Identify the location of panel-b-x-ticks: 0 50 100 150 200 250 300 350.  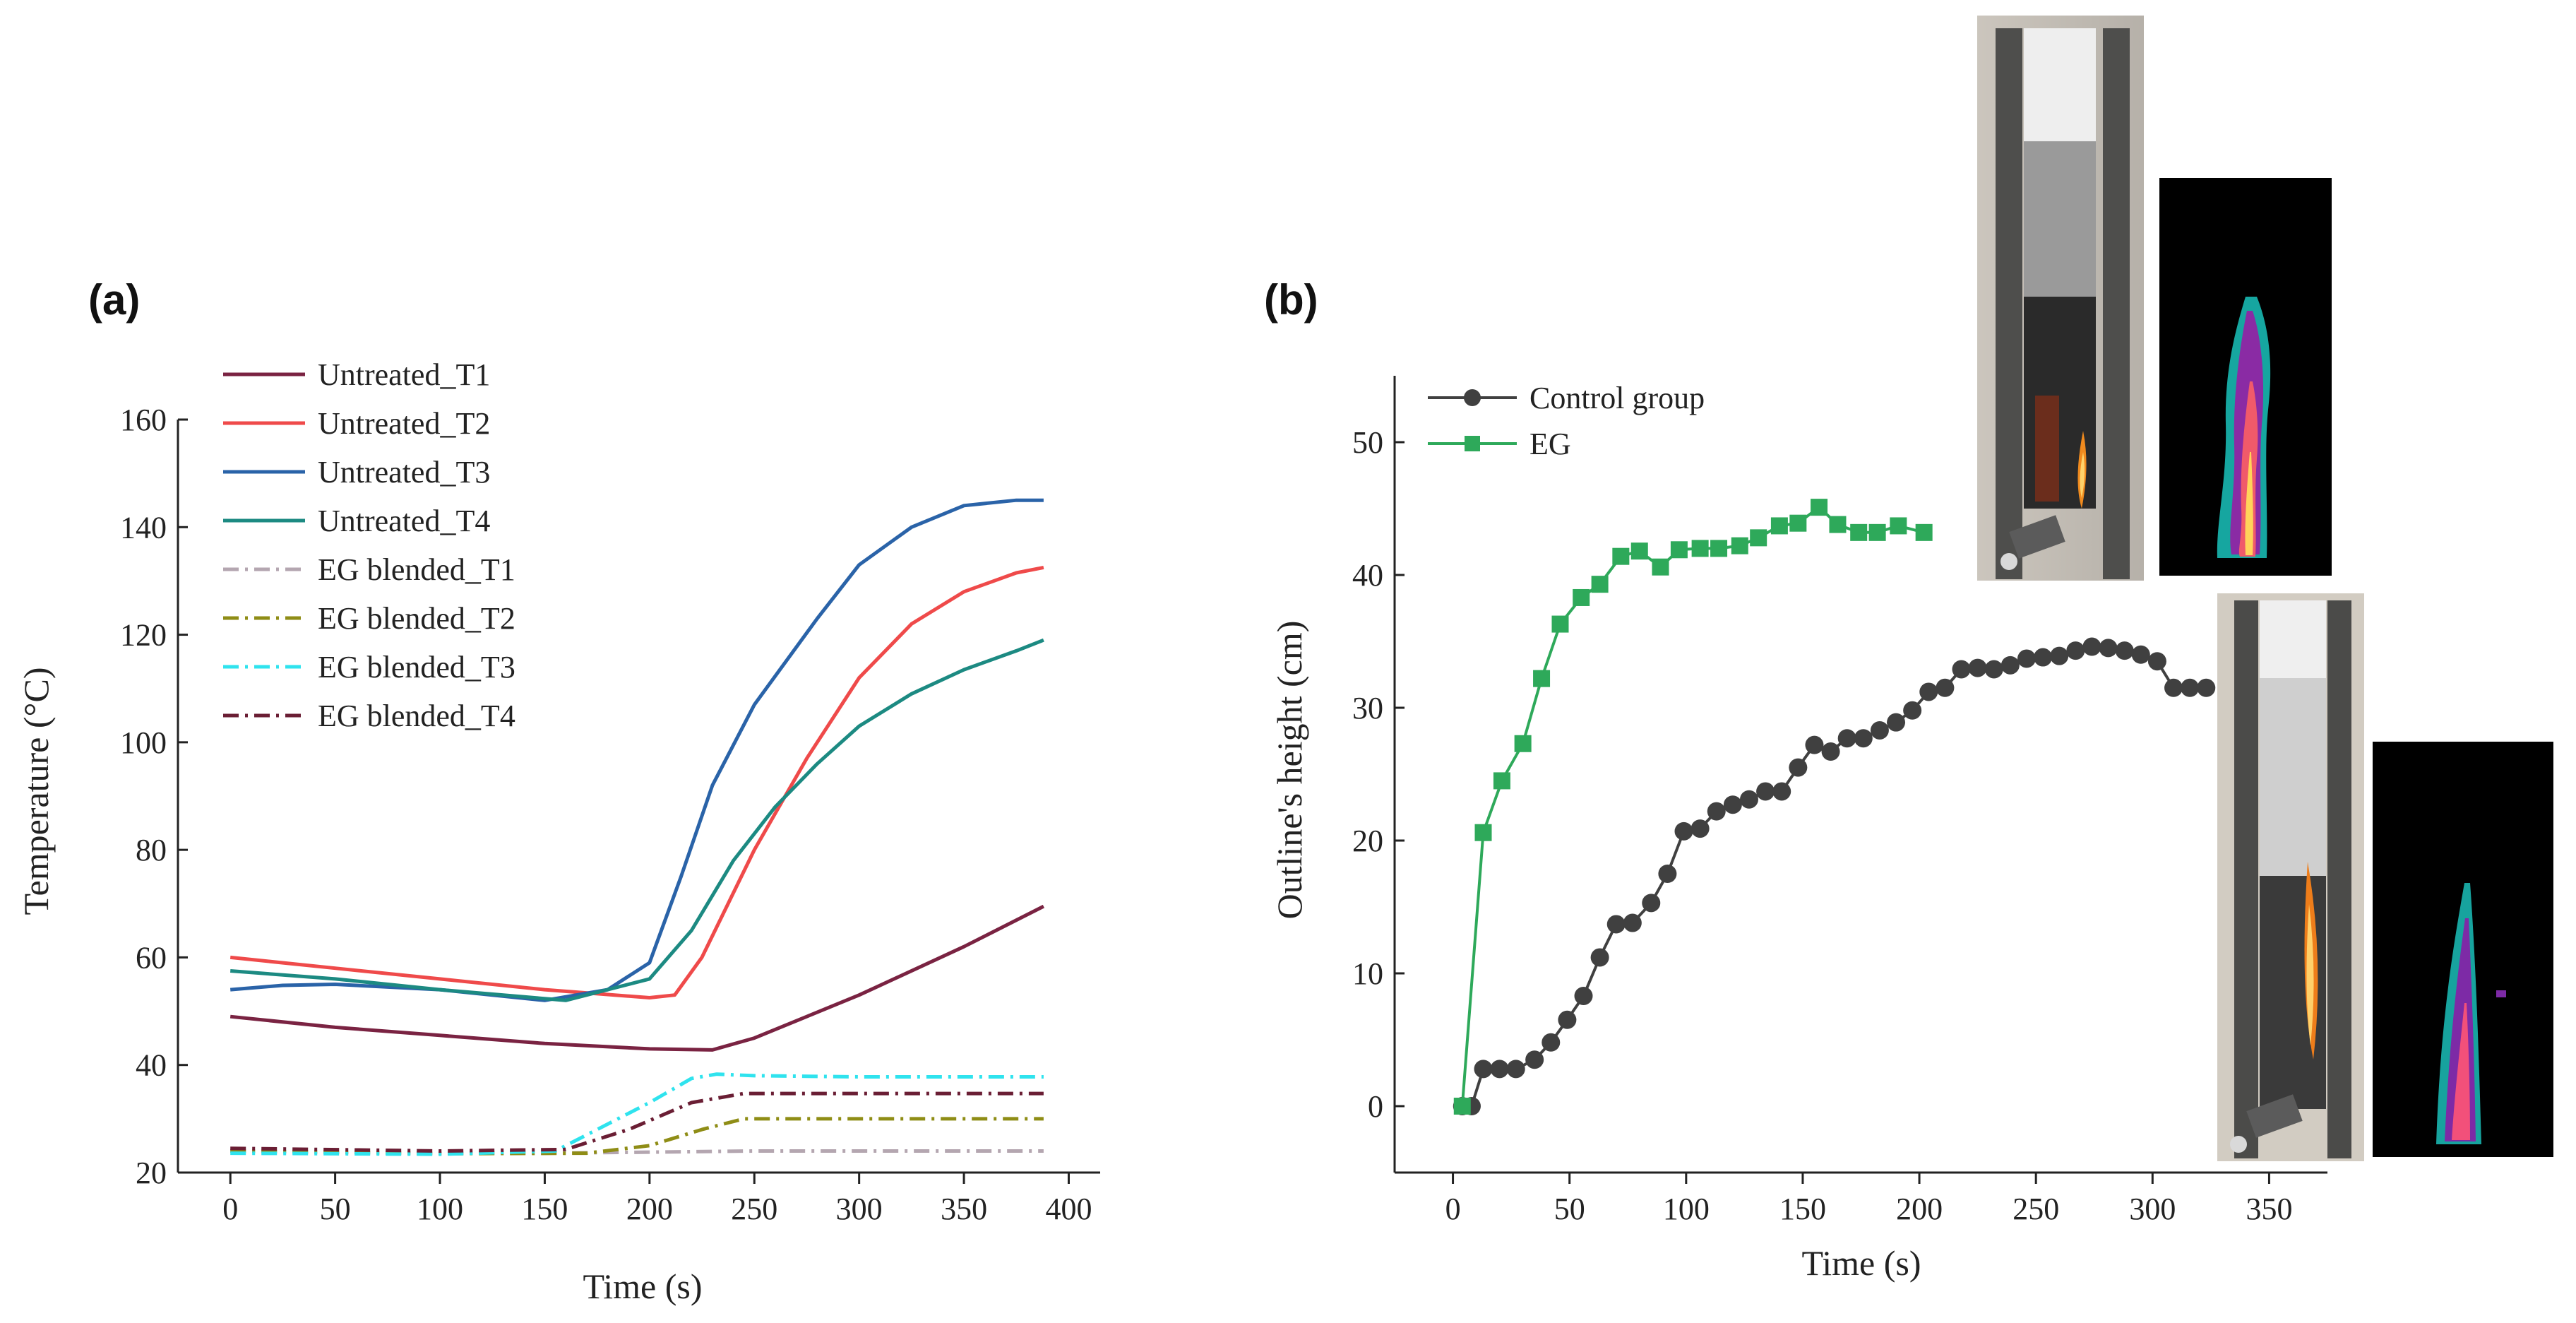
(1868, 1199).